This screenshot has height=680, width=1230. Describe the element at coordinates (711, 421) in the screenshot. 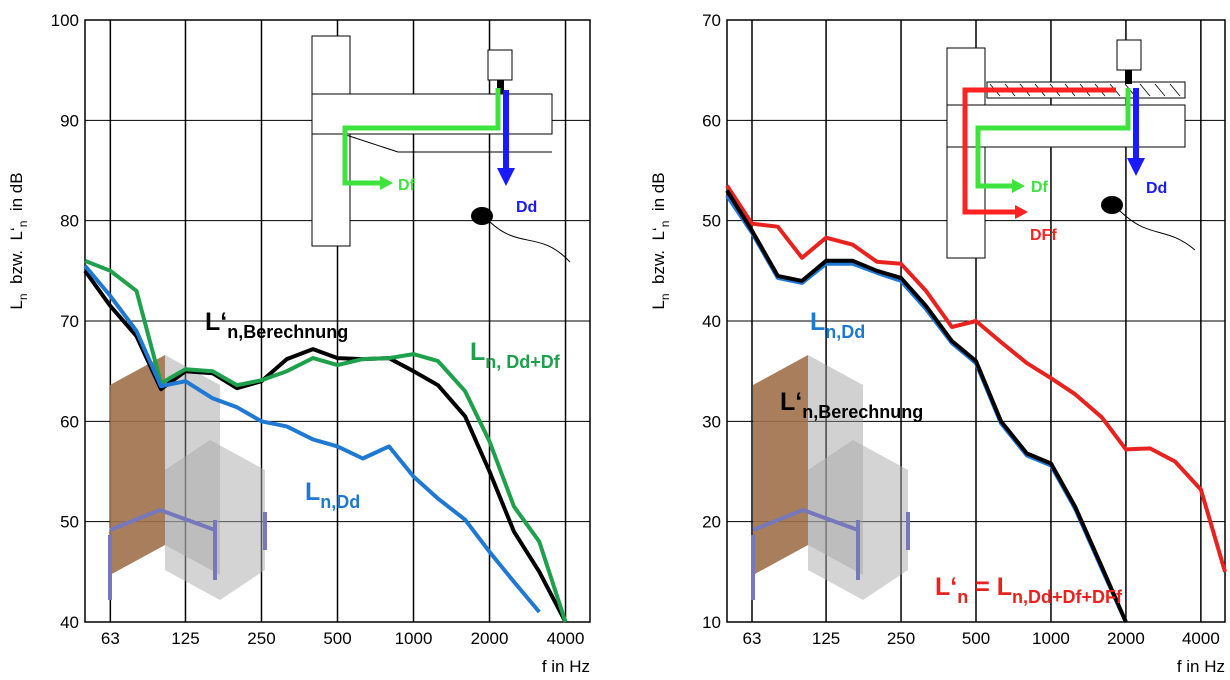

I see `y-tick-label: 30` at that location.